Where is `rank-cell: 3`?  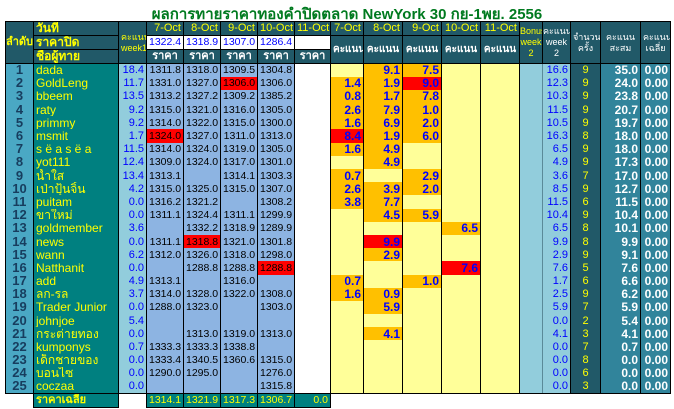
rank-cell: 3 is located at coordinates (19, 96).